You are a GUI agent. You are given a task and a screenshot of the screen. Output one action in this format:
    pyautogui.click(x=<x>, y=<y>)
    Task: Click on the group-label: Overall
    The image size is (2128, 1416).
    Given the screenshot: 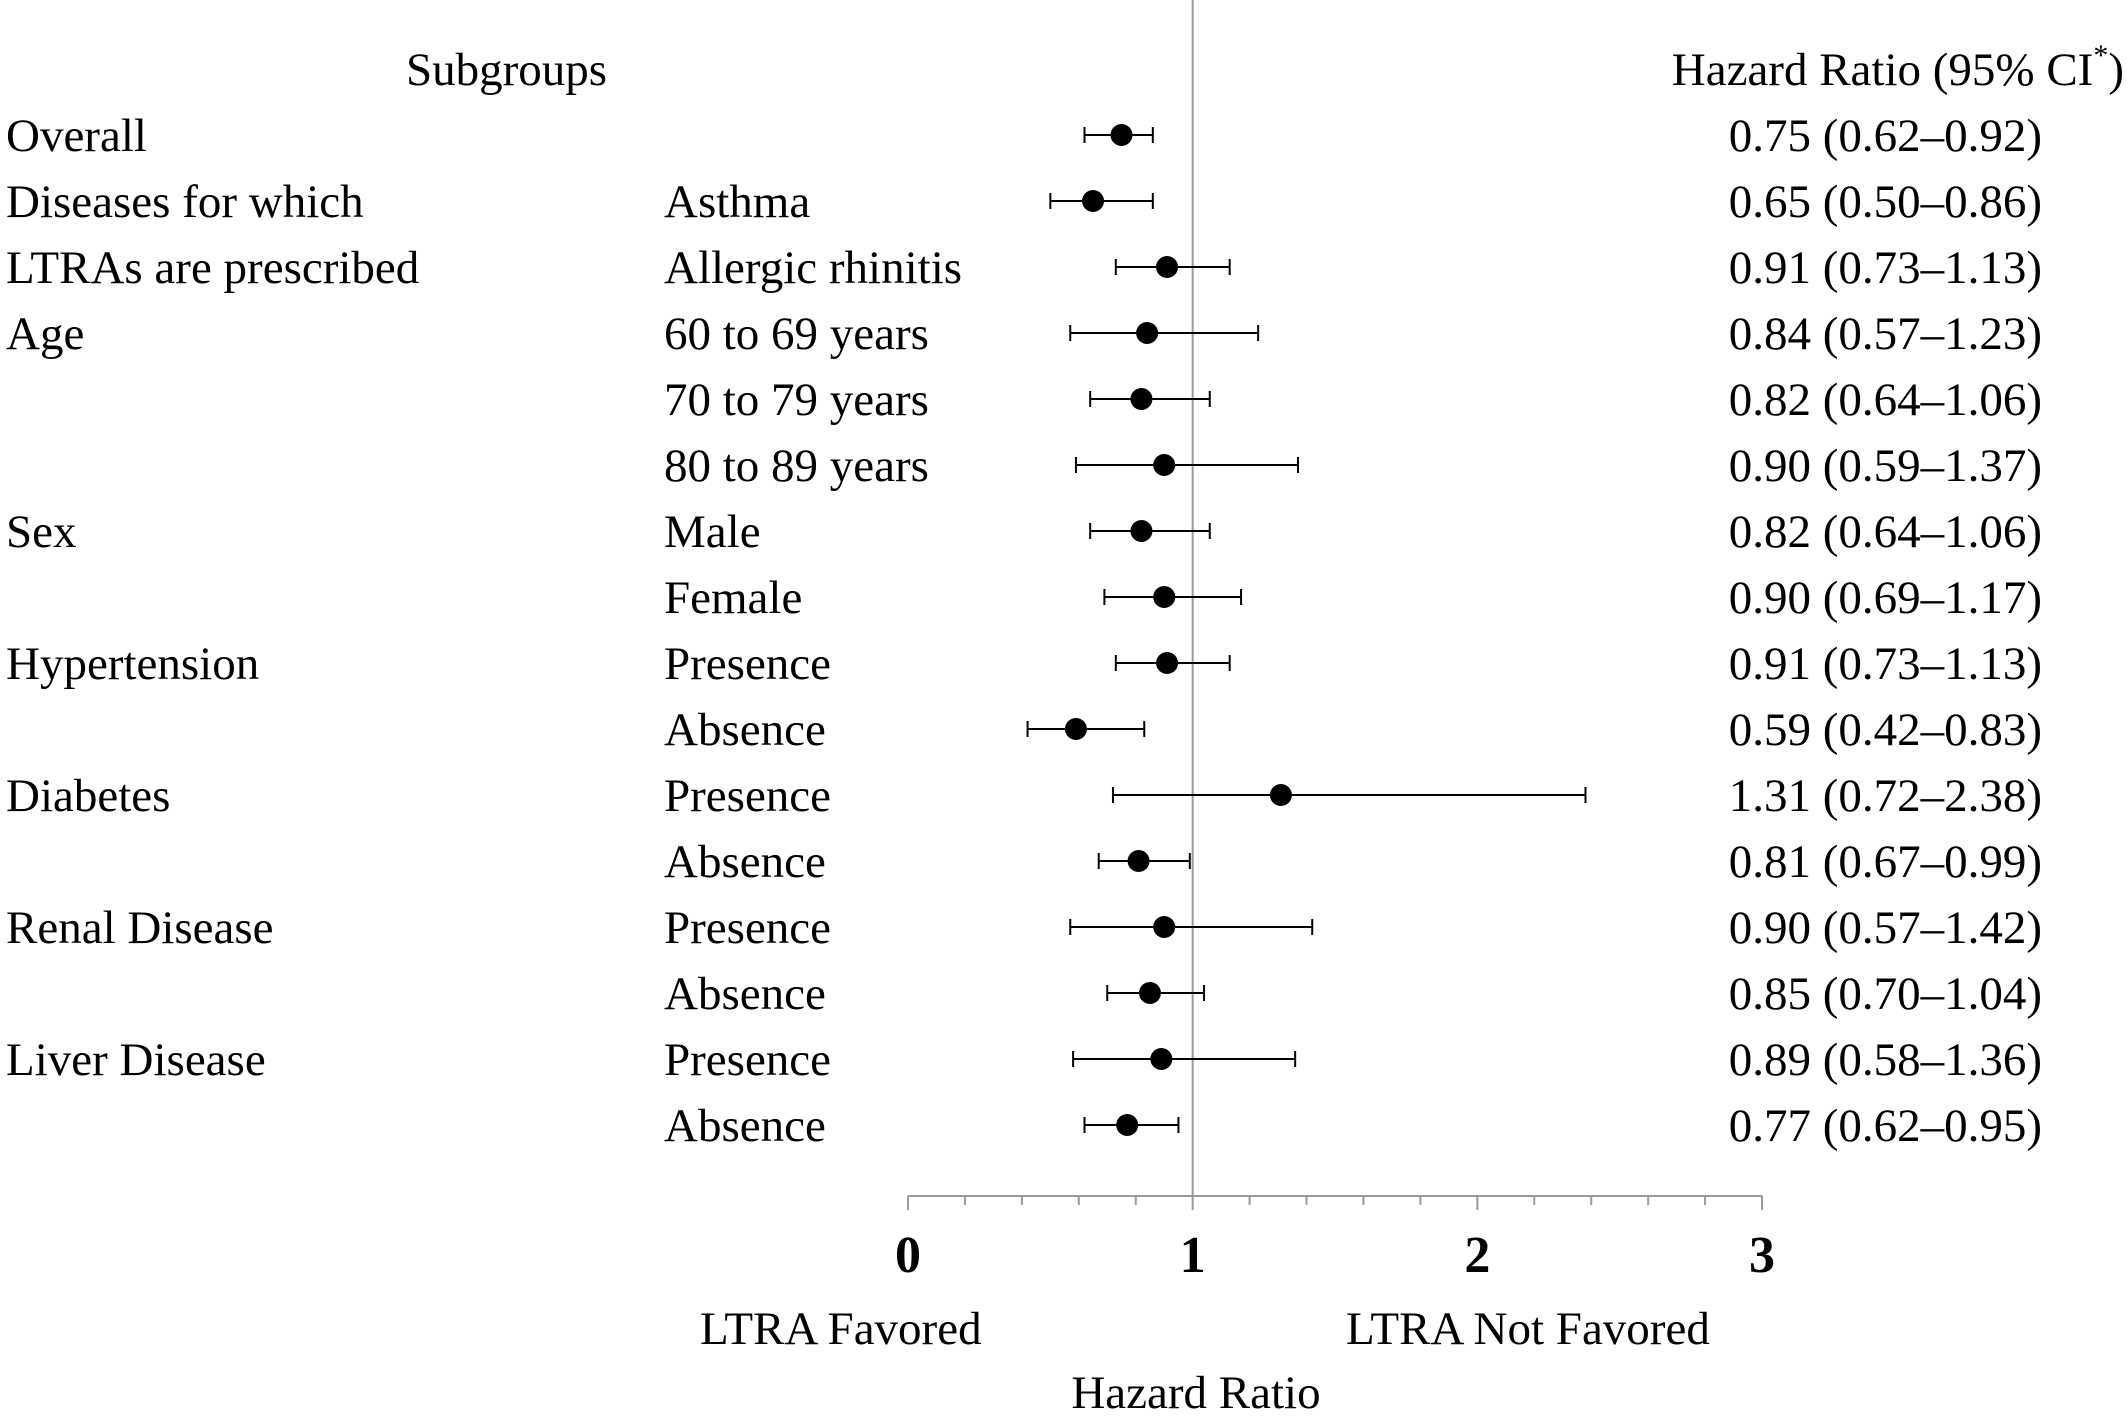 What is the action you would take?
    pyautogui.click(x=76, y=136)
    